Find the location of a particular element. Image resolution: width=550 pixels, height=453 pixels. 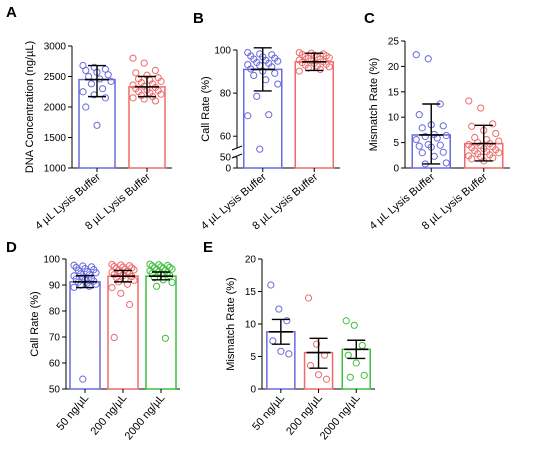

category-label: 200 ng/µL is located at coordinates (304, 414).